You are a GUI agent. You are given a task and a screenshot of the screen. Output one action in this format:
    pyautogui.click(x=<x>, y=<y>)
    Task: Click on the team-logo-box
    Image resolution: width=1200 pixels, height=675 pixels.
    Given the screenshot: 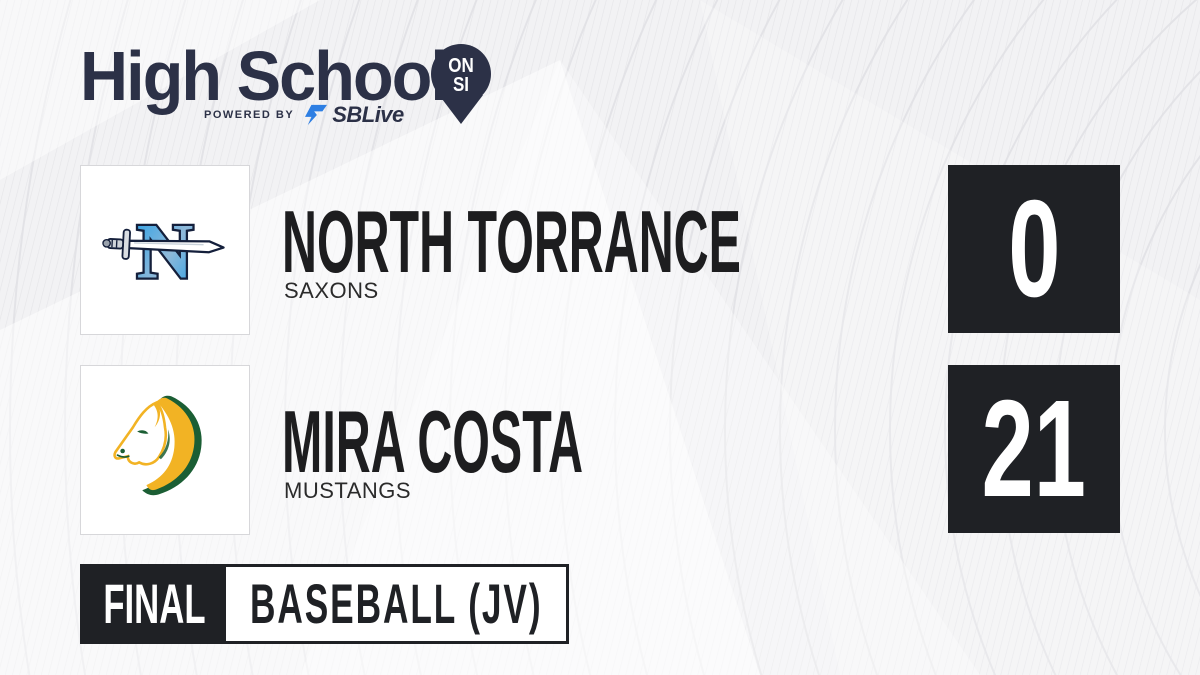 What is the action you would take?
    pyautogui.click(x=165, y=450)
    